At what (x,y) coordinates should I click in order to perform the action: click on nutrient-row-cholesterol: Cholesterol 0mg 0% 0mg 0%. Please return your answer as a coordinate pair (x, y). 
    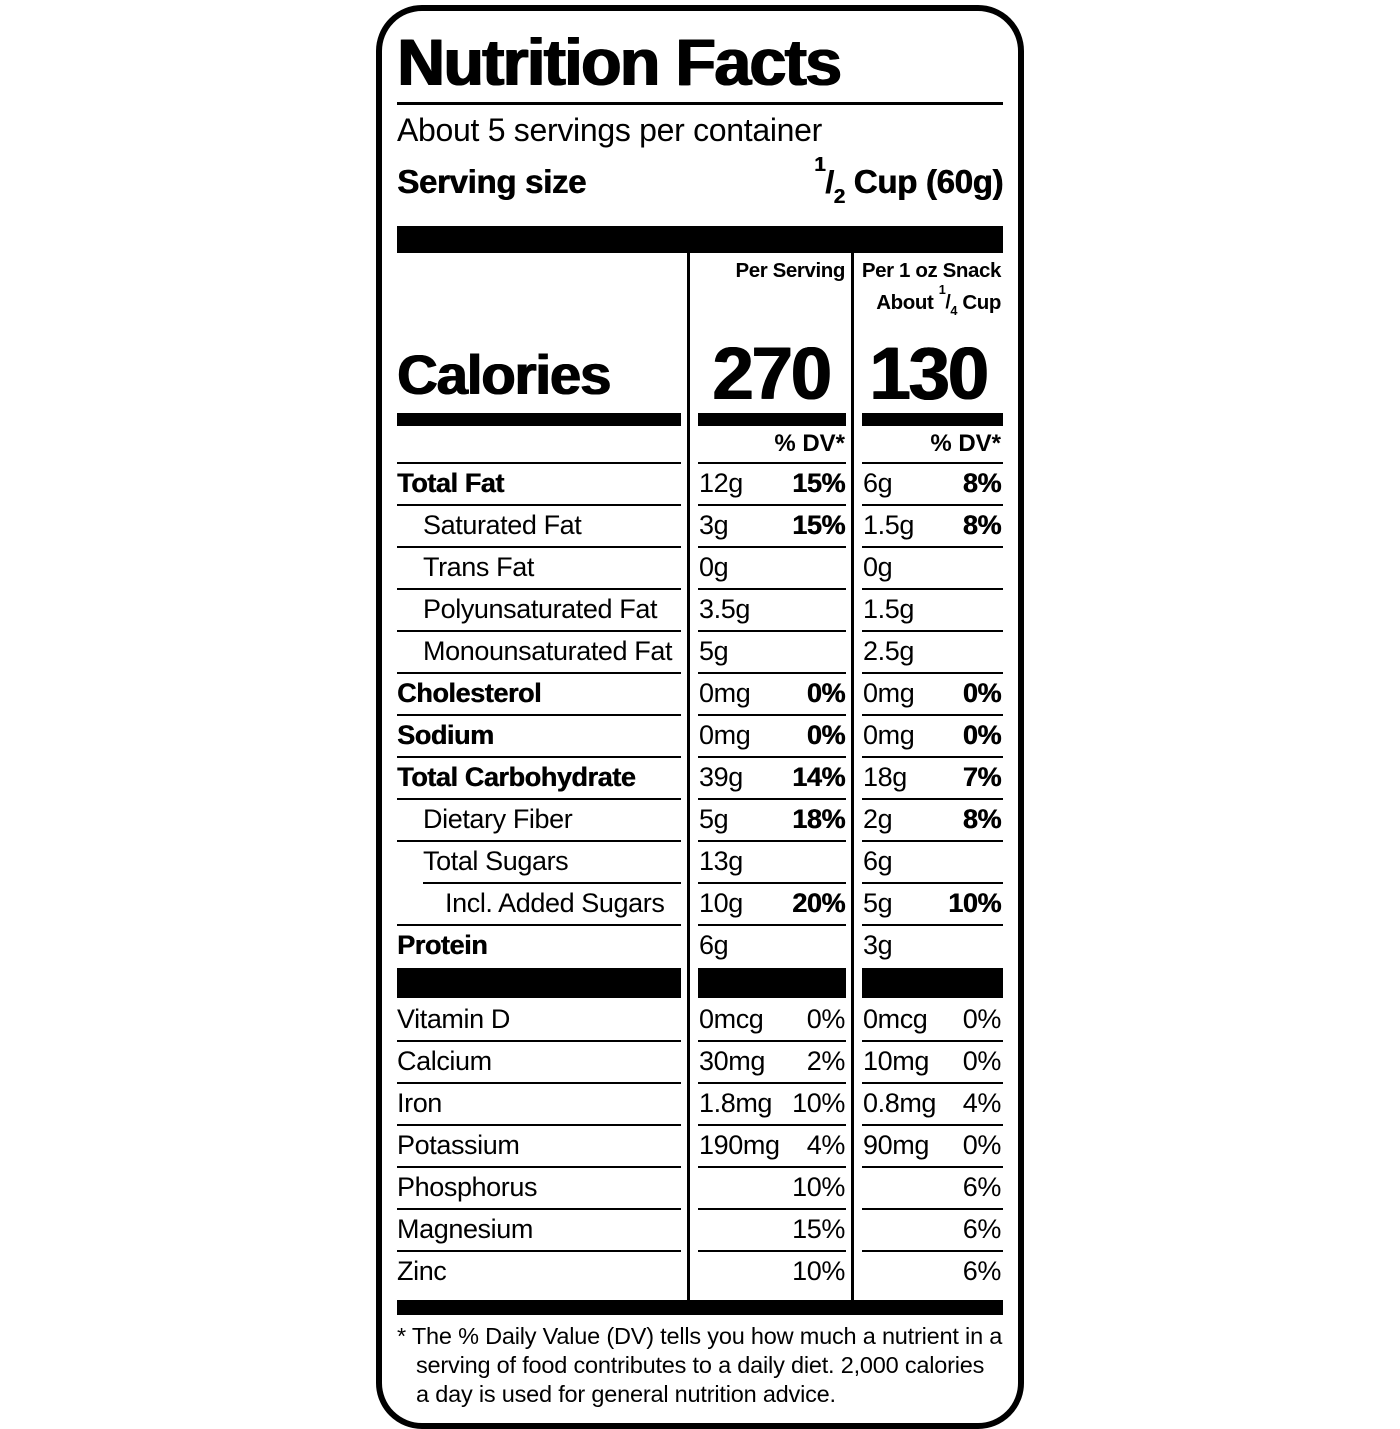
    Looking at the image, I should click on (699, 693).